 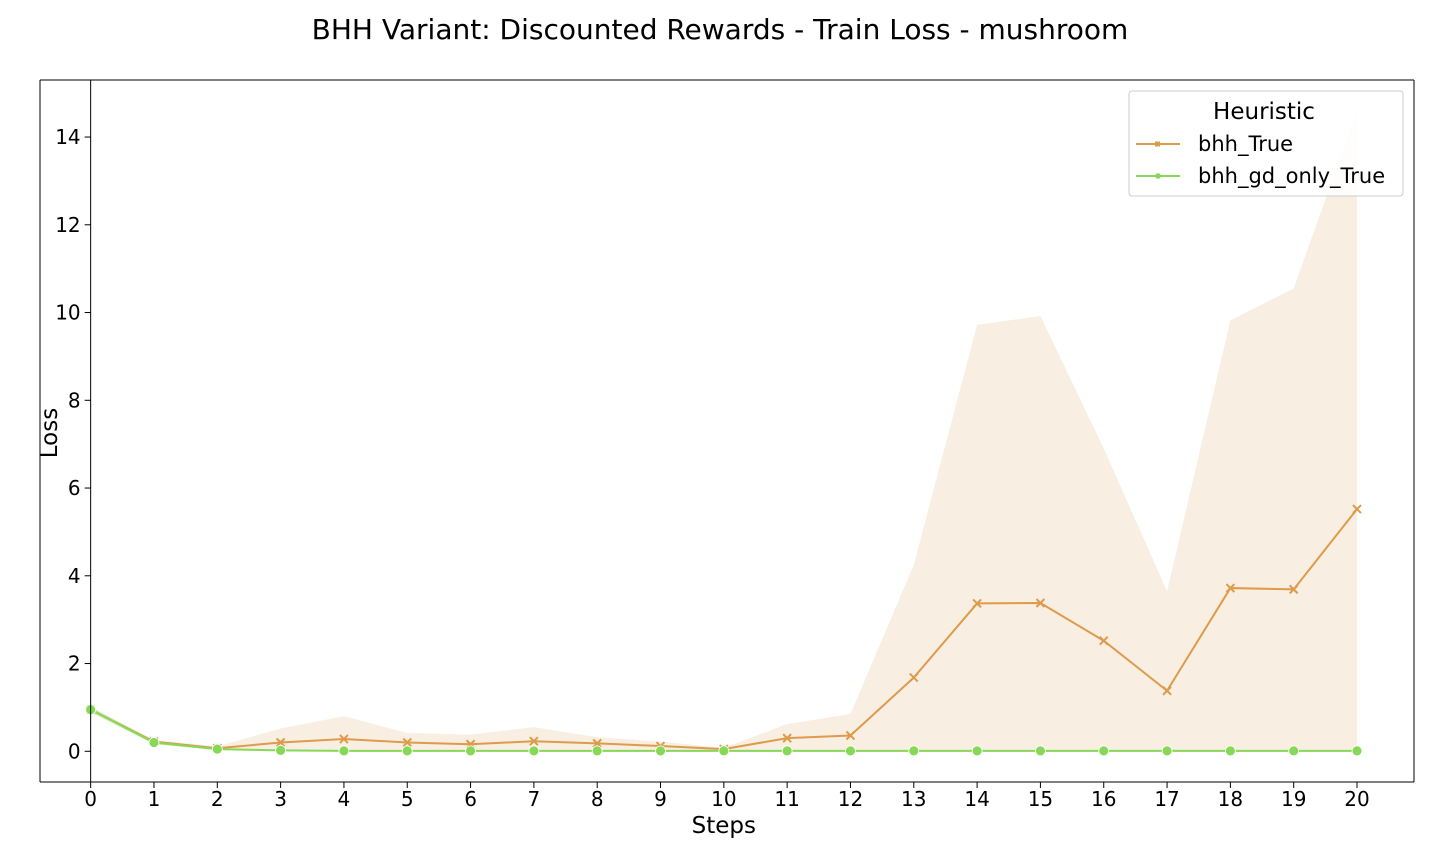 What do you see at coordinates (1264, 112) in the screenshot?
I see `legend-title: Heuristic` at bounding box center [1264, 112].